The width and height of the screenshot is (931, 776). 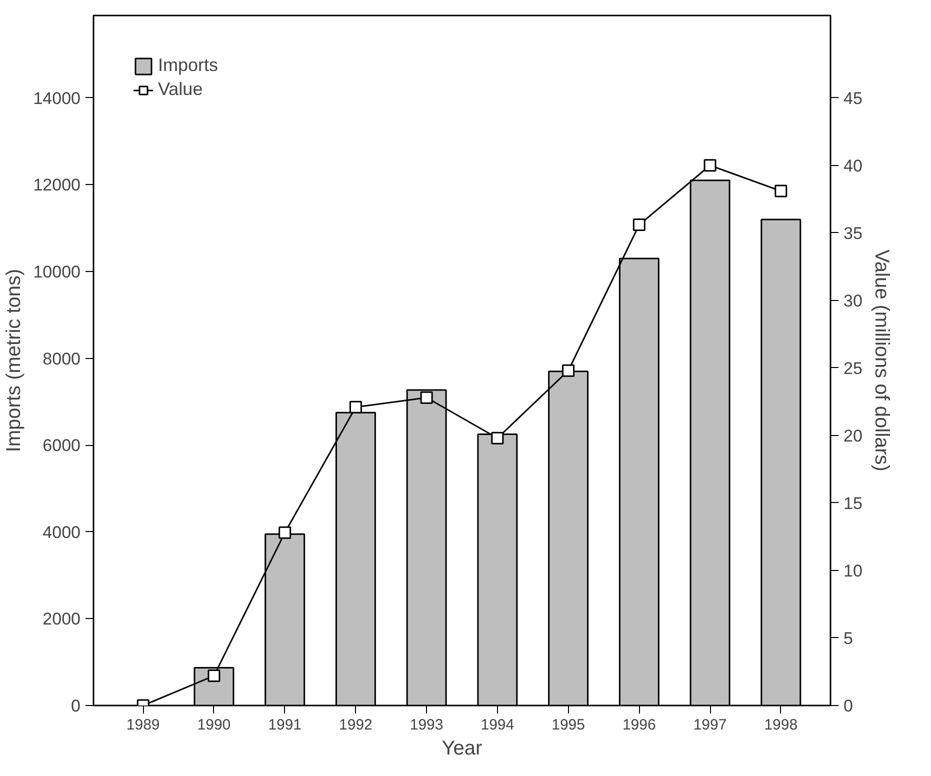 What do you see at coordinates (853, 570) in the screenshot?
I see `y2-tick-label: 10` at bounding box center [853, 570].